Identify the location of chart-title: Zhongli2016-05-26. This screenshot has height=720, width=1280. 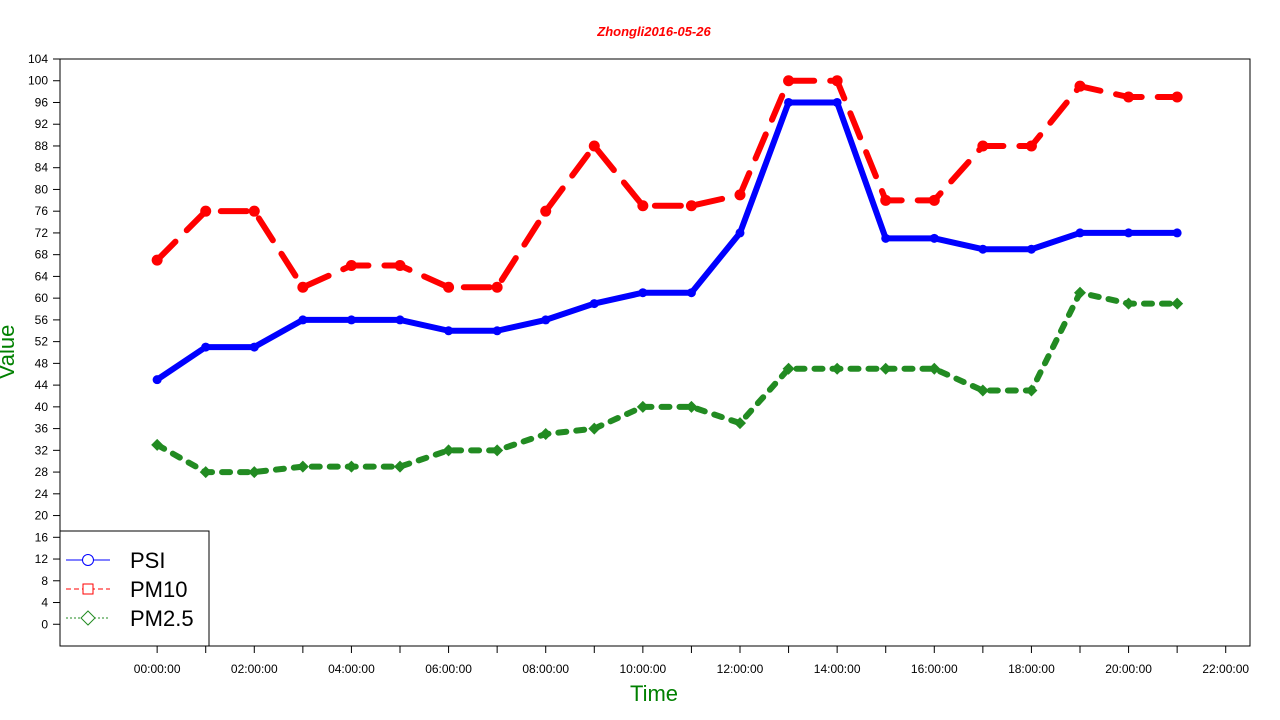
(653, 31).